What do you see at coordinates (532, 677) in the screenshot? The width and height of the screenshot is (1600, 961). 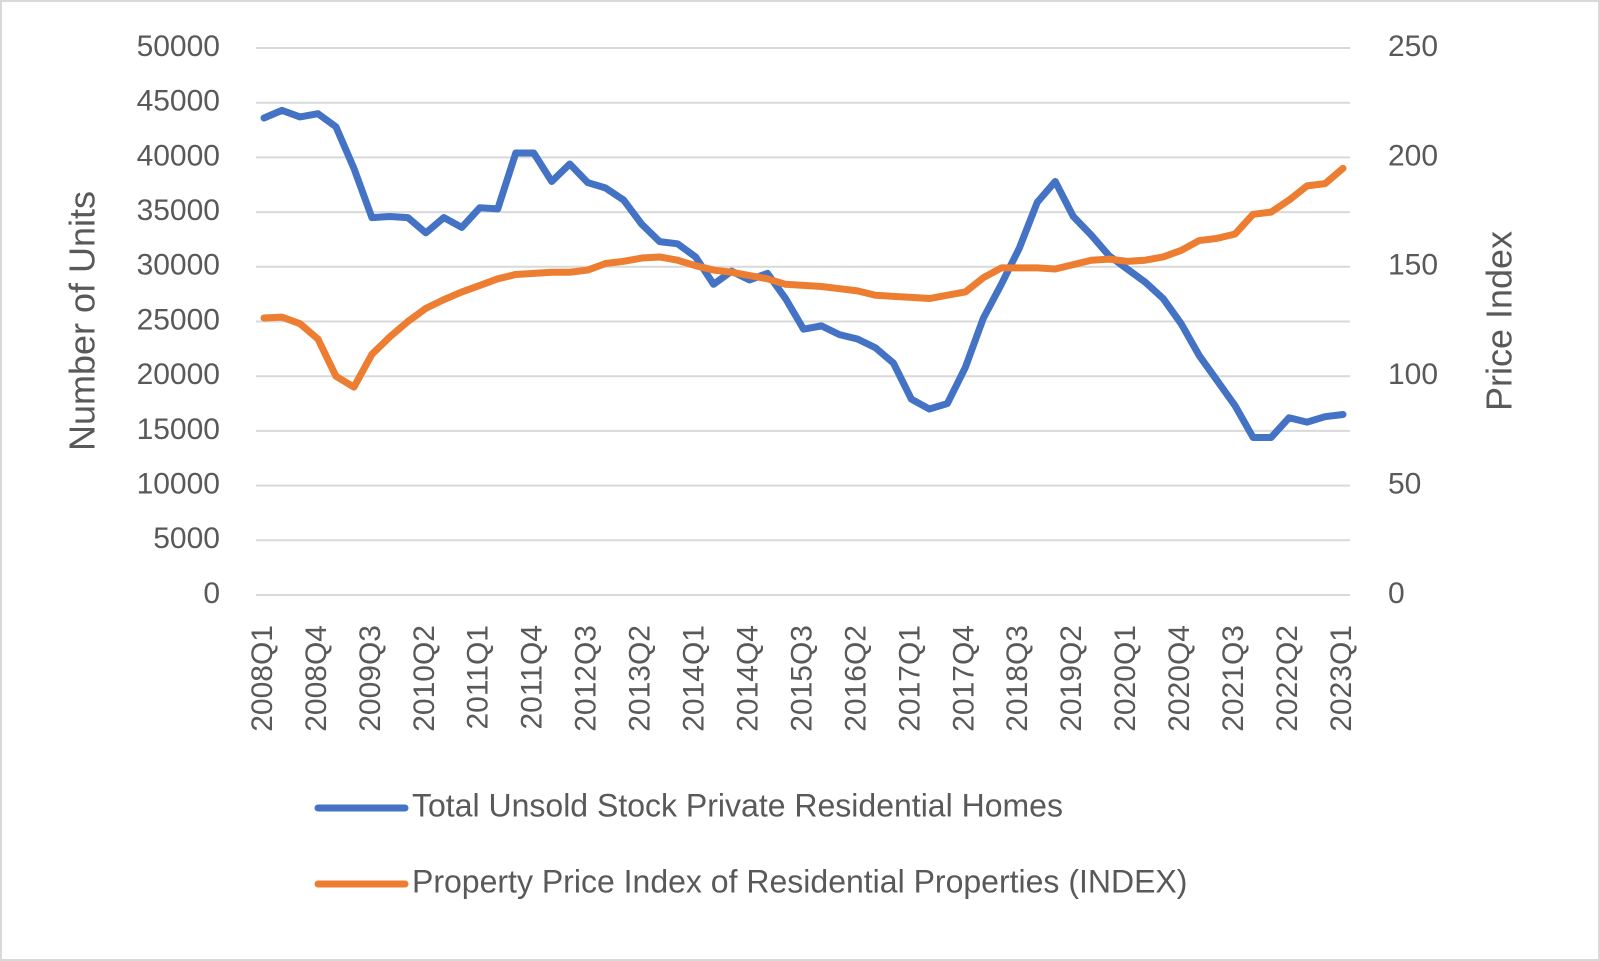 I see `x-tick-label: 2011Q4` at bounding box center [532, 677].